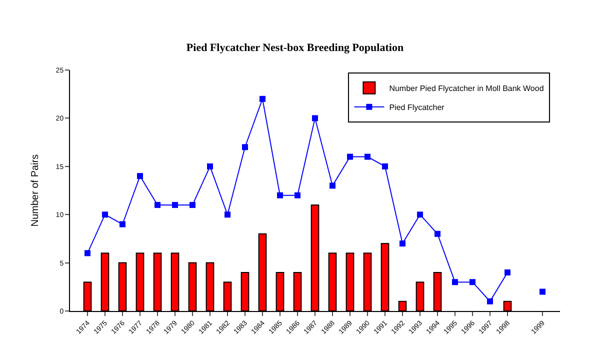  I want to click on y-axis-title: Number of Pairs, so click(35, 190).